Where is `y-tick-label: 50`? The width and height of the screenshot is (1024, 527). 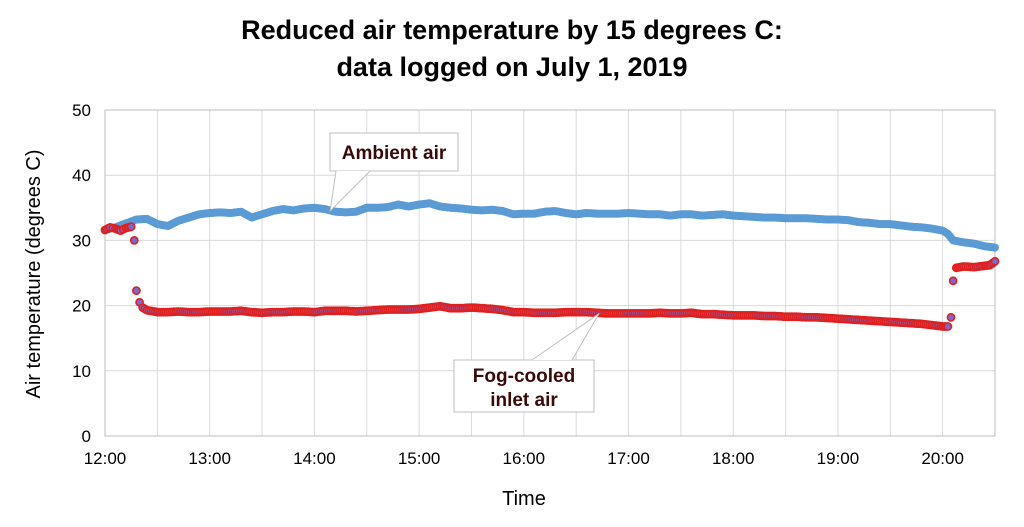 y-tick-label: 50 is located at coordinates (81, 110).